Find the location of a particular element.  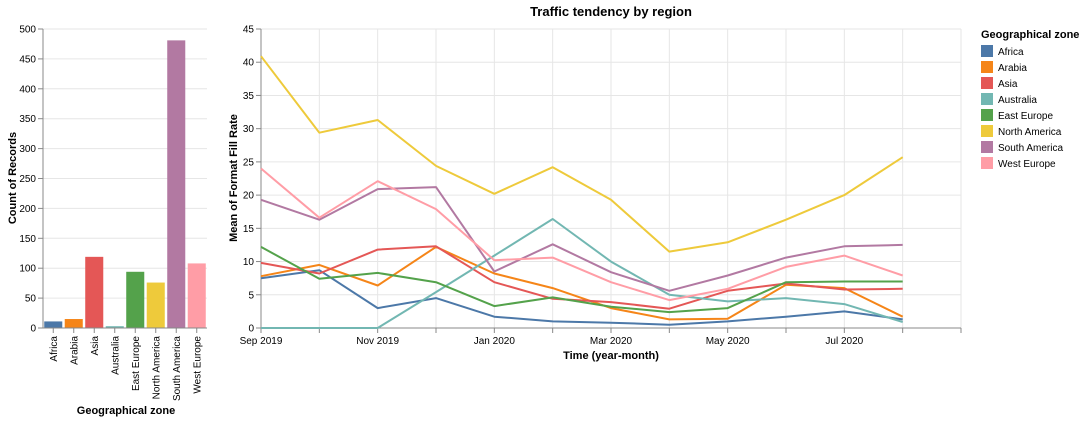

legend-item-east-europe: East Europe is located at coordinates (1017, 115).